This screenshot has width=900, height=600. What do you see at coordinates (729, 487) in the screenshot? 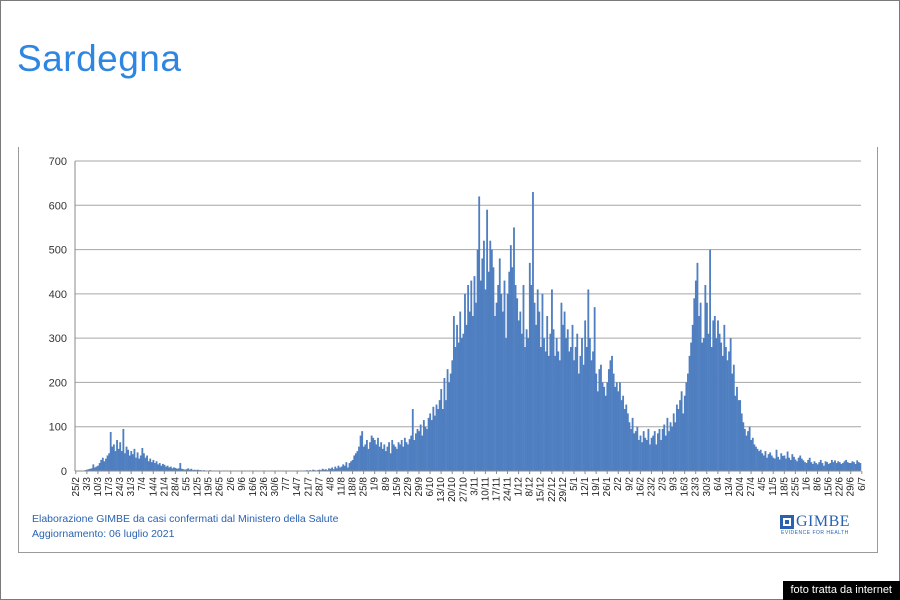
I see `x-tick-label: 13/4` at bounding box center [729, 487].